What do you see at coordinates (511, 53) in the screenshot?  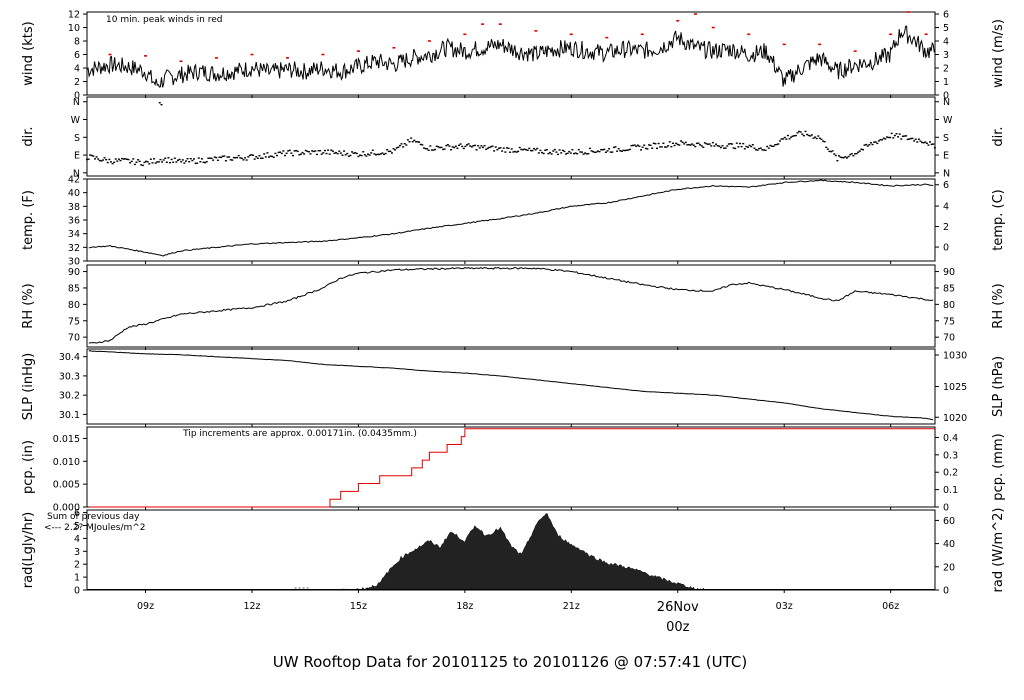 I see `wind-frame` at bounding box center [511, 53].